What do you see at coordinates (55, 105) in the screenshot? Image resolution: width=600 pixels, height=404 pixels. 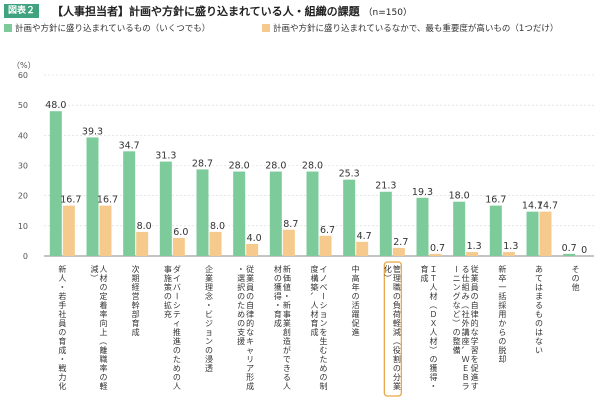 I see `data-label: 48.0` at bounding box center [55, 105].